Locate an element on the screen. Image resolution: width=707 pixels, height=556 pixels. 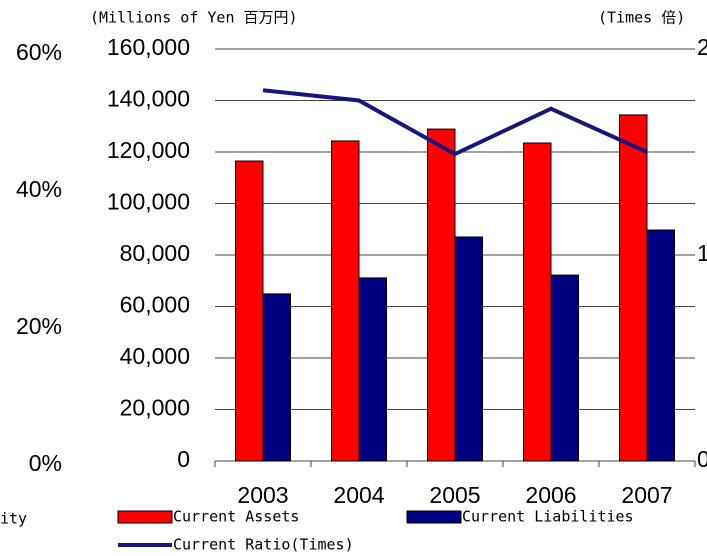
y3-tick-label: 20% is located at coordinates (39, 326).